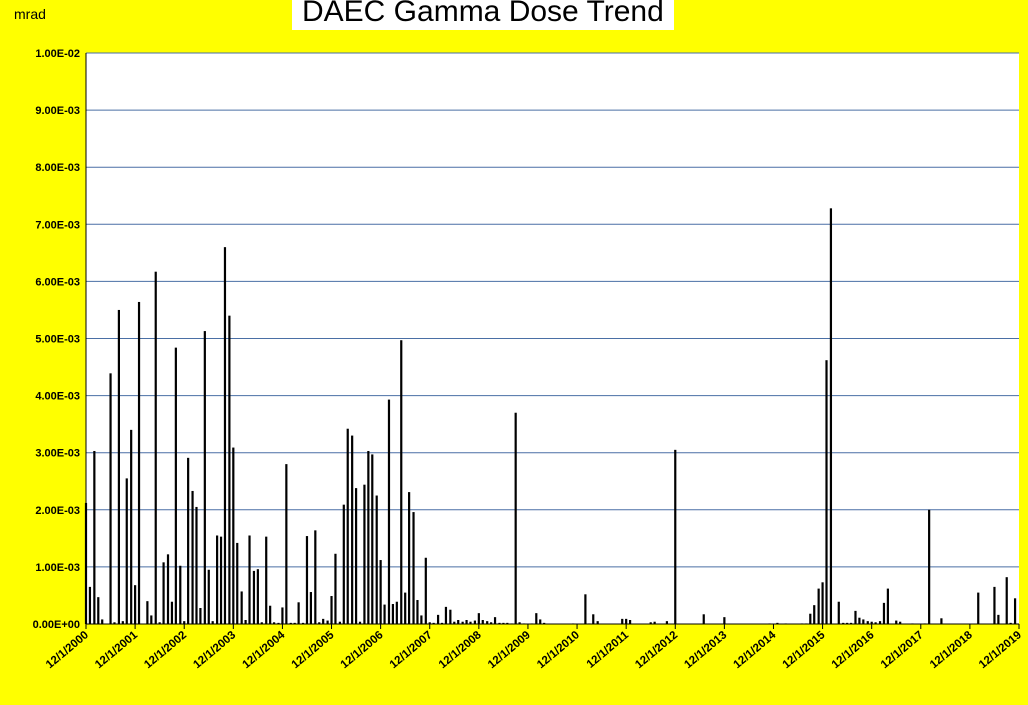 The width and height of the screenshot is (1028, 705). What do you see at coordinates (57, 568) in the screenshot?
I see `y-tick-label: 1.00E-03` at bounding box center [57, 568].